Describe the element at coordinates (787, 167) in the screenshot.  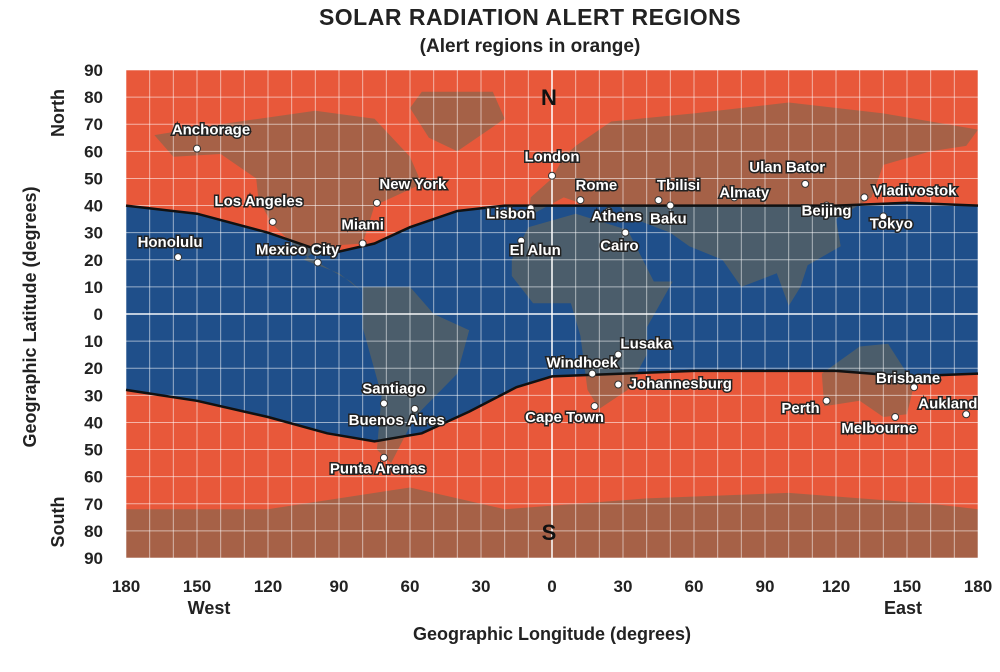
I see `city-label: Ulan Bator` at that location.